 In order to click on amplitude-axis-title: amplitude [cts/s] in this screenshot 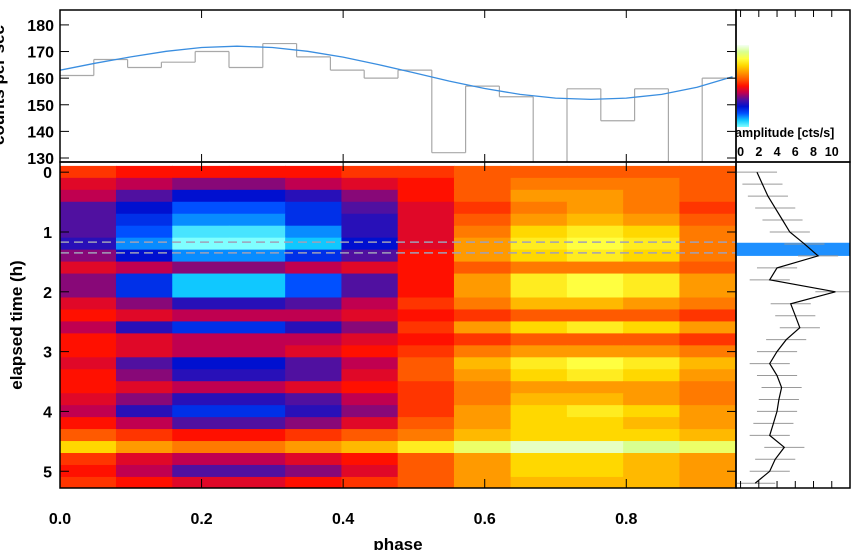, I will do `click(784, 133)`.